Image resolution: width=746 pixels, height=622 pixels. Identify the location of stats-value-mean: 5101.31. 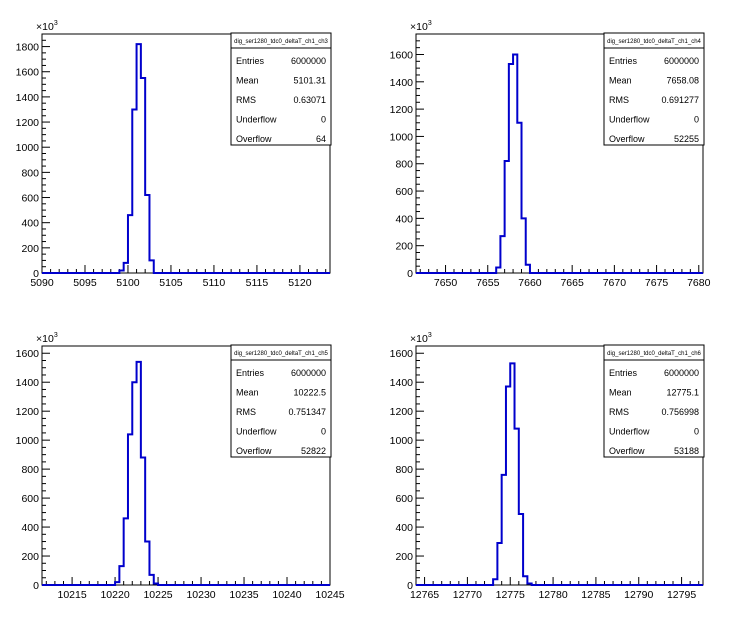
(309, 81).